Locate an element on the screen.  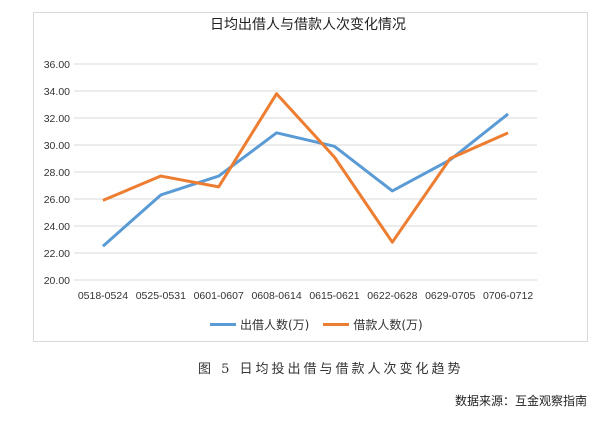
legend-item: 借款人数(万) is located at coordinates (373, 324).